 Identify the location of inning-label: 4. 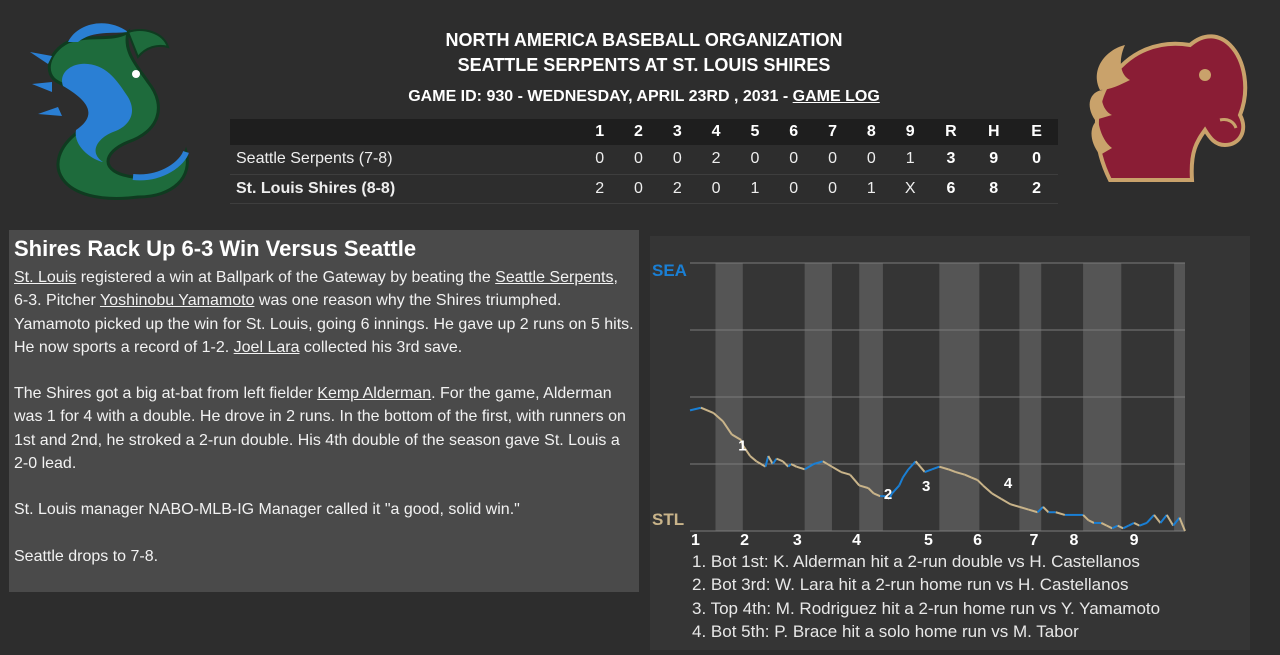
(856, 539).